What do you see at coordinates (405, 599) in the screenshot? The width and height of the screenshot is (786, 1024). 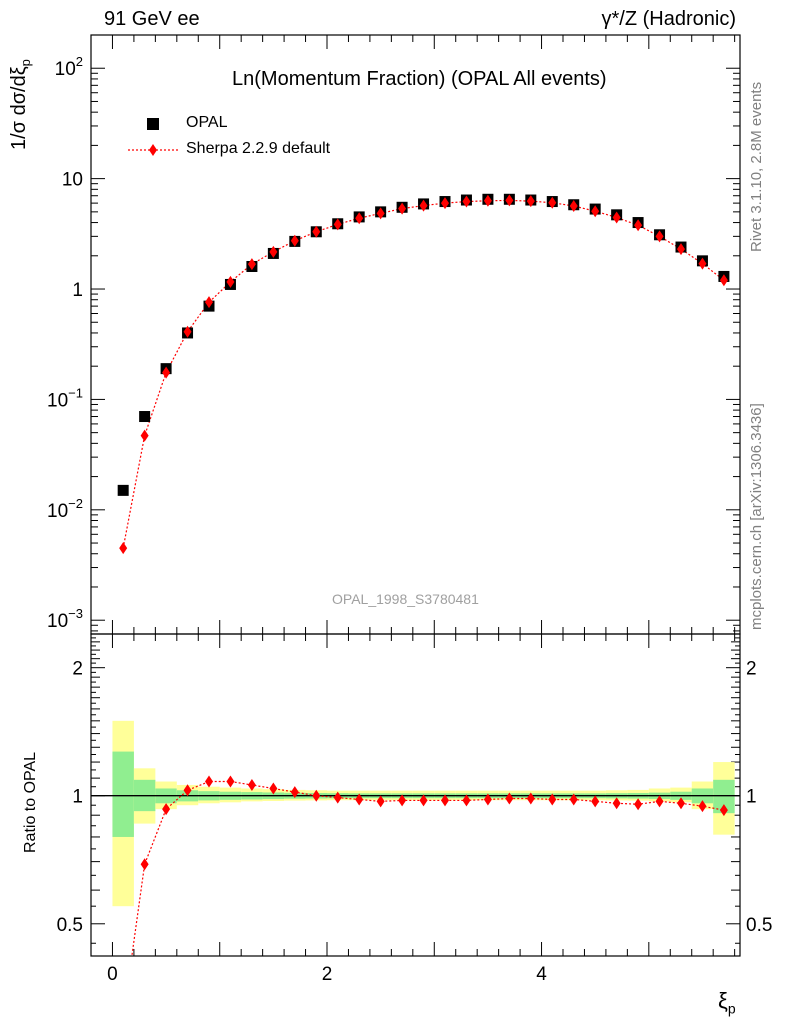 I see `analysis-watermark: OPAL_1998_S3780481` at bounding box center [405, 599].